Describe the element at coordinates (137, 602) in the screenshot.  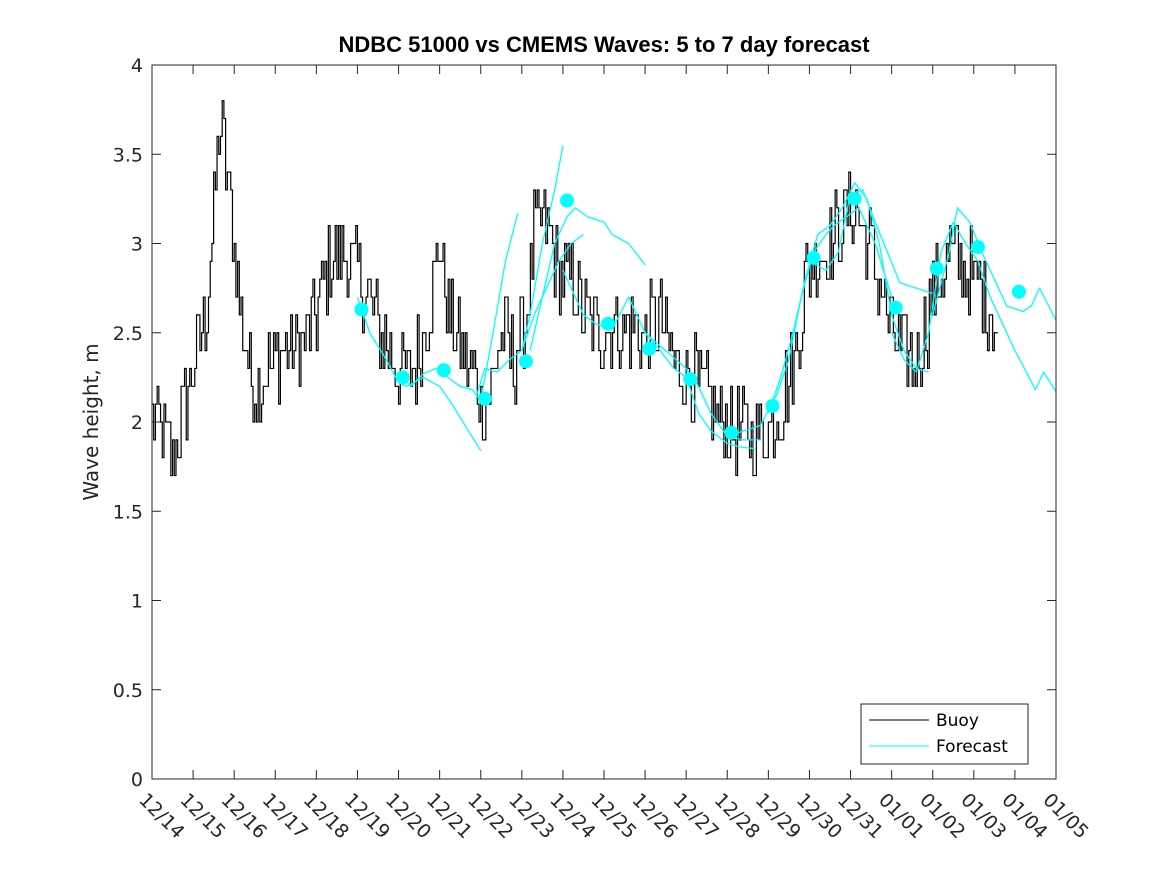
I see `y-tick-label: 1` at that location.